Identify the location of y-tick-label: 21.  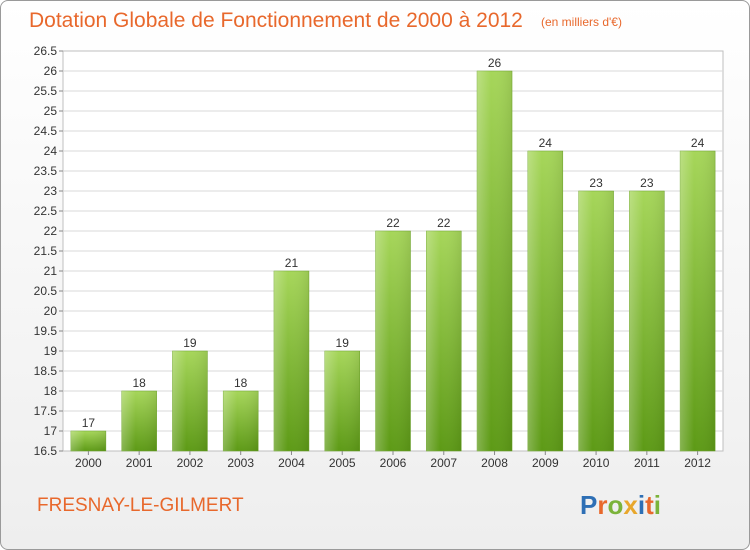
(51, 271).